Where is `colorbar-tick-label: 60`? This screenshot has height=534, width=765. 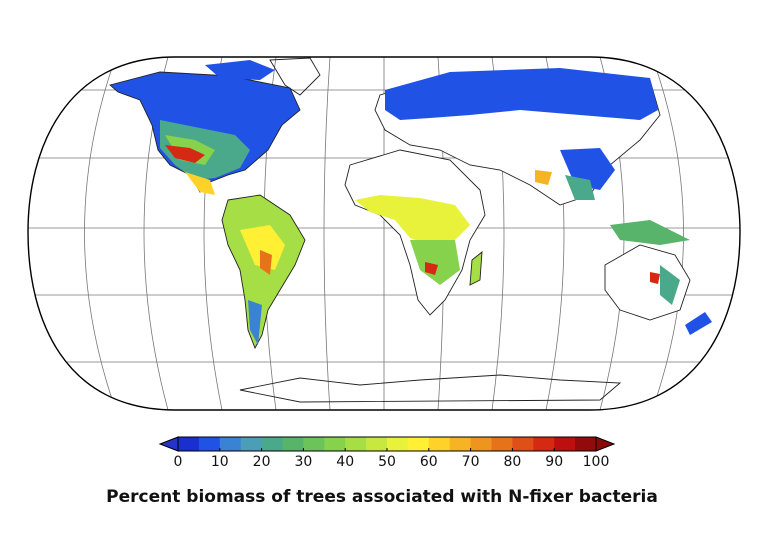
colorbar-tick-label: 60 is located at coordinates (429, 462).